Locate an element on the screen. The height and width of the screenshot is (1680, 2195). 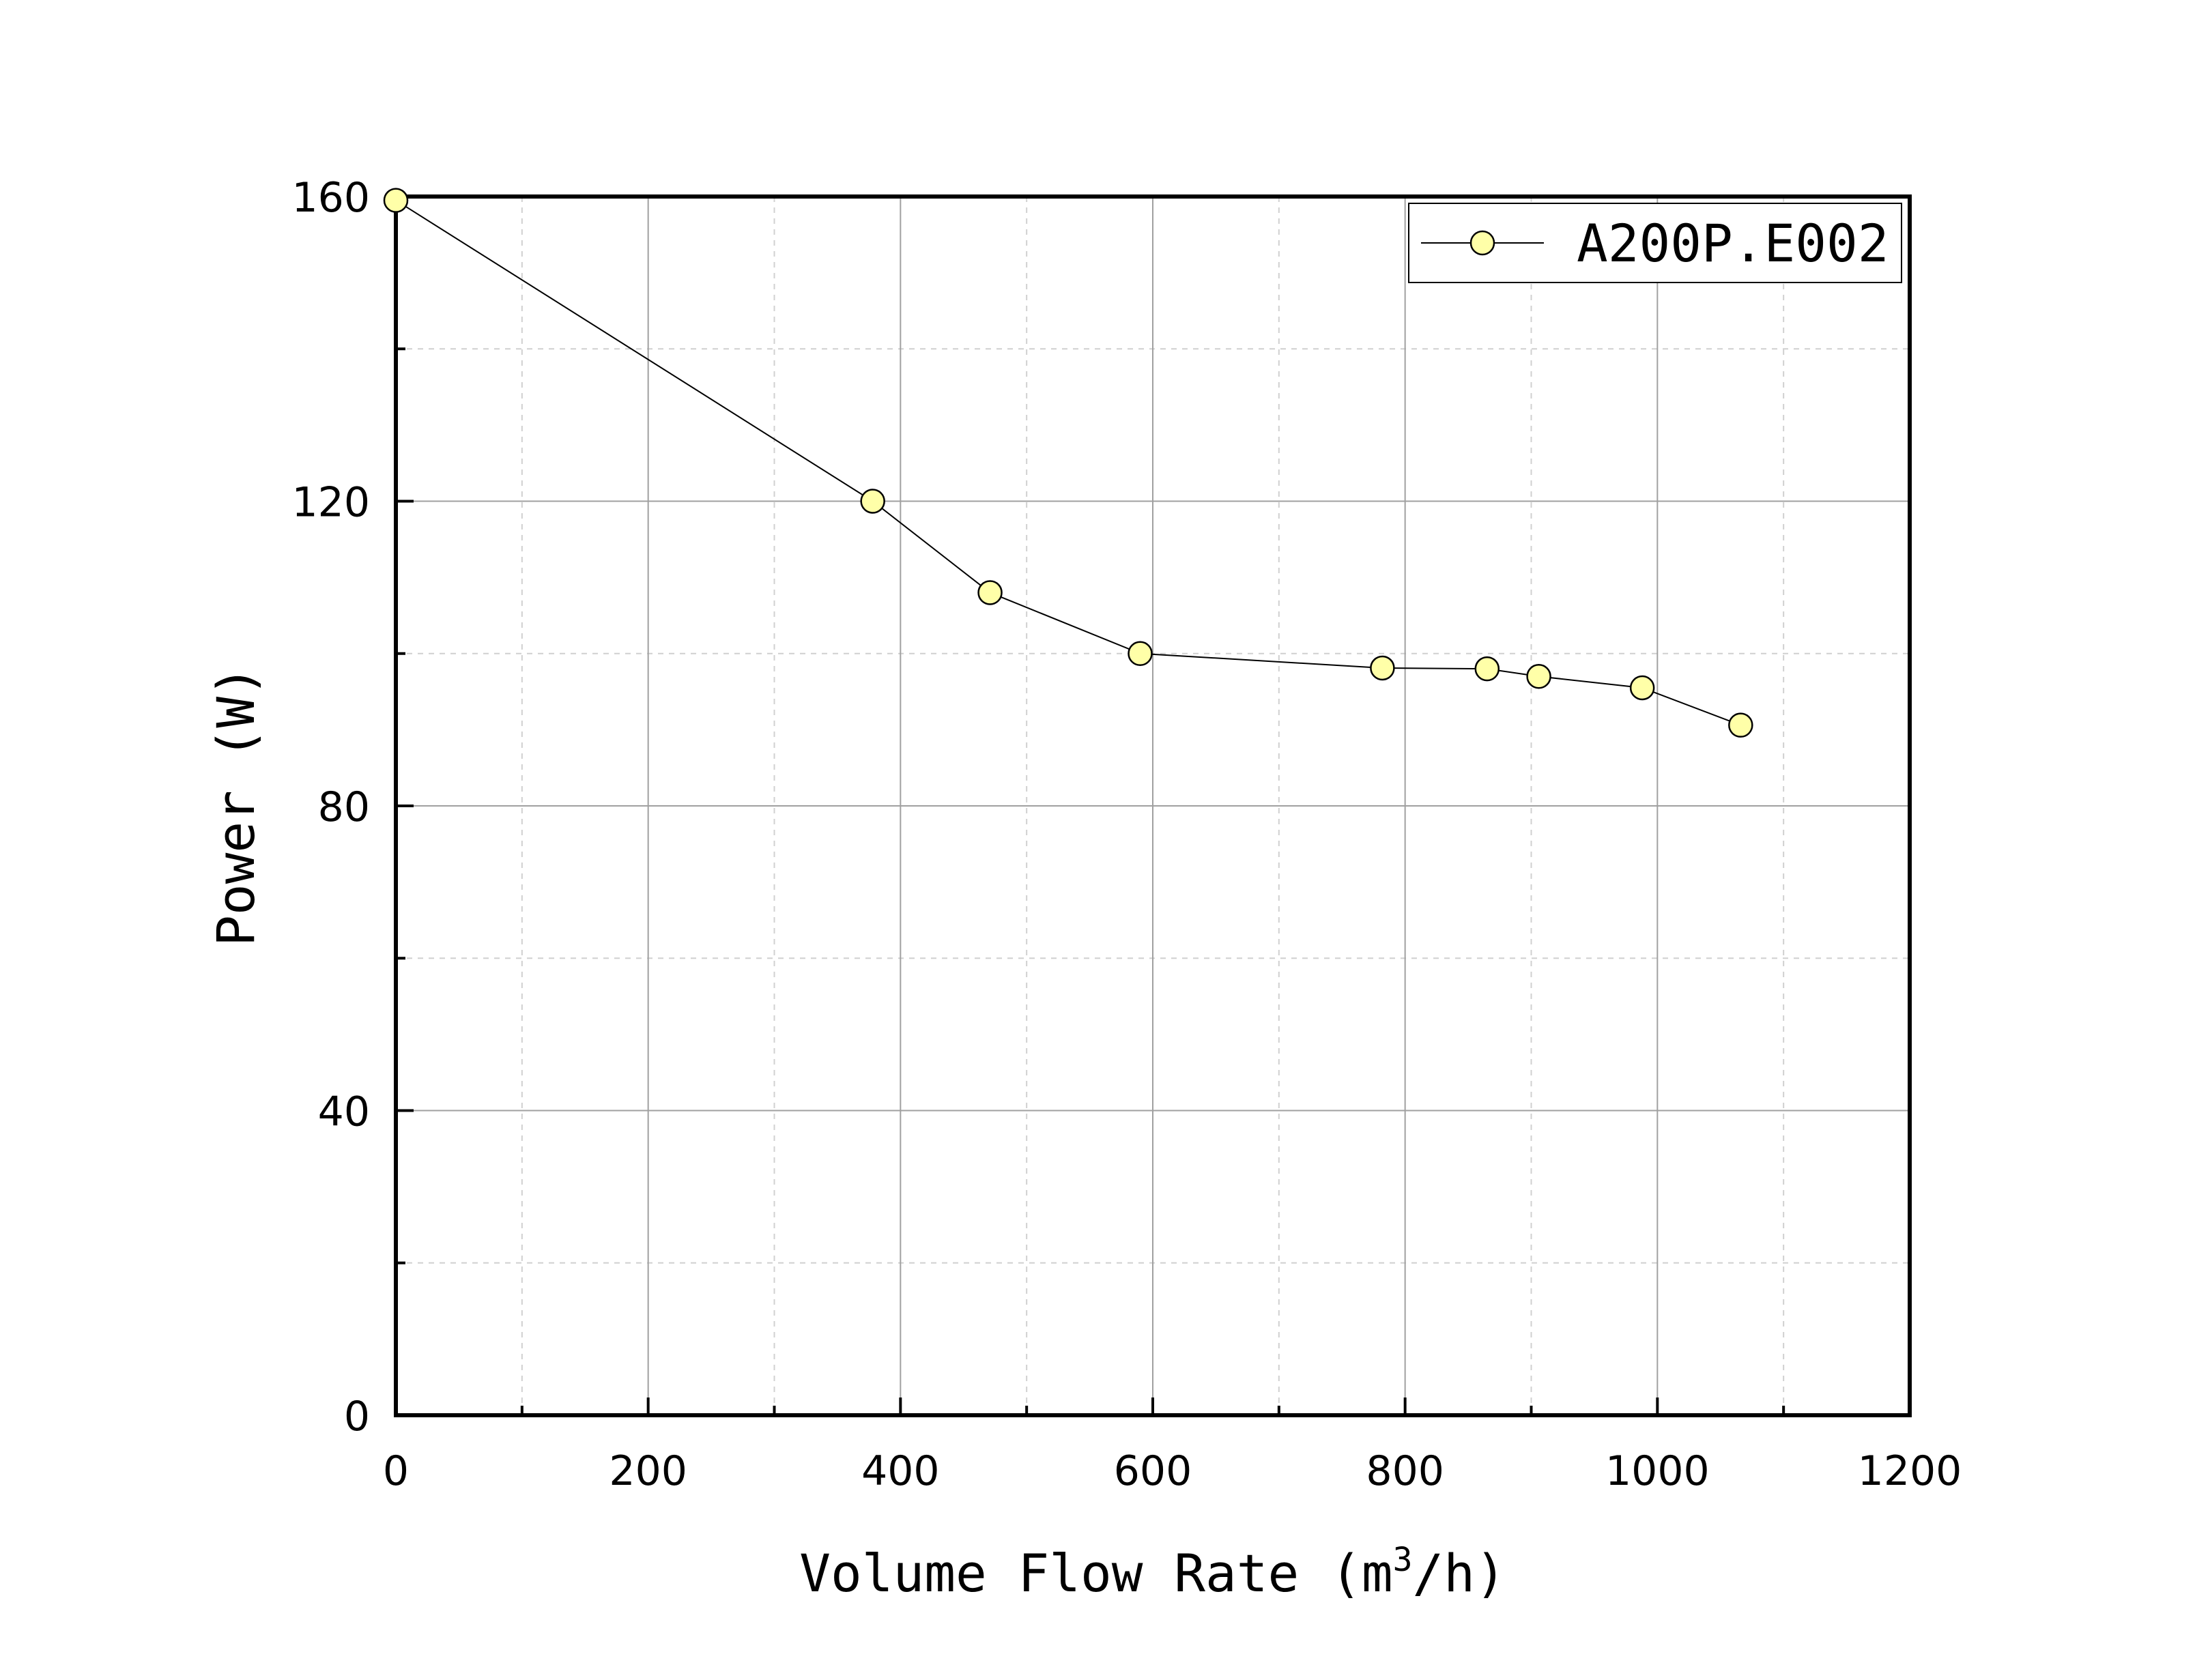
y-axis-title: Power (W) is located at coordinates (236, 805).